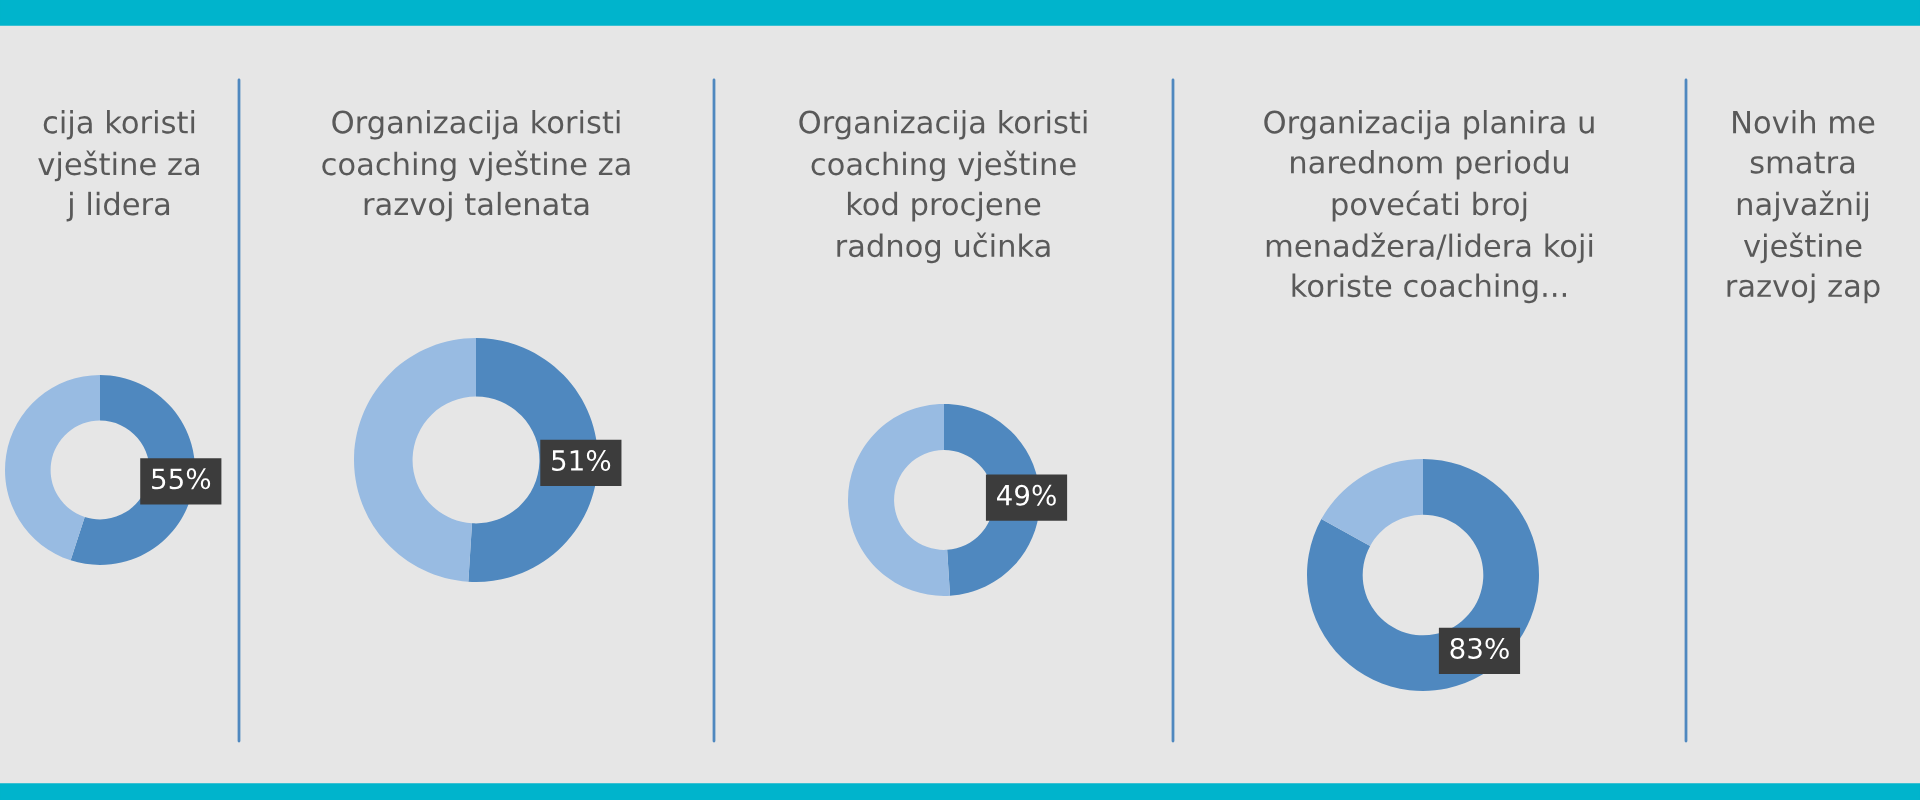 This screenshot has width=1920, height=800. I want to click on chart-title: Organizacija koristi coaching vještine kod procjene radnog učinka, so click(943, 187).